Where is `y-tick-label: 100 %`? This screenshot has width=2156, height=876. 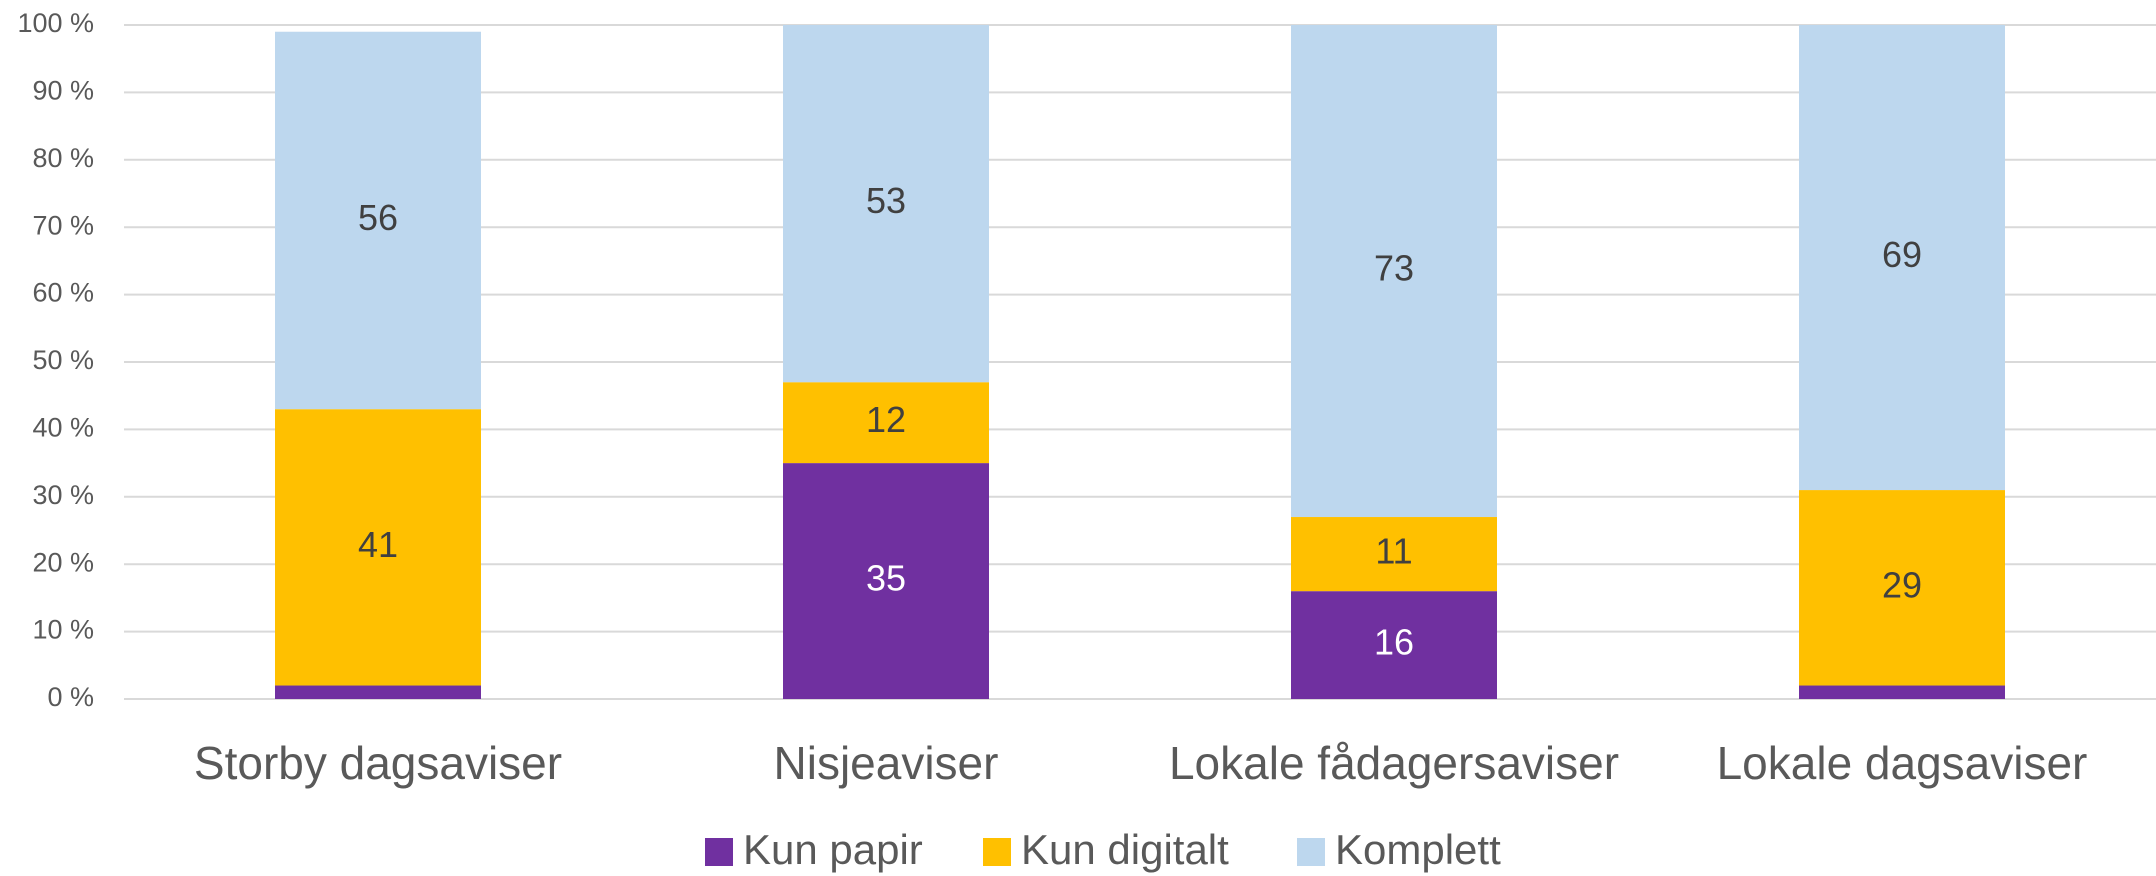 y-tick-label: 100 % is located at coordinates (55, 23).